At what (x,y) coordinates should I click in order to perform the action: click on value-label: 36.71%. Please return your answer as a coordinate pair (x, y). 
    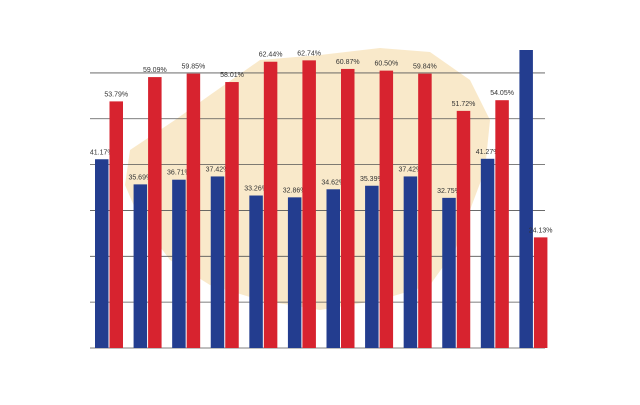
    Looking at the image, I should click on (179, 173).